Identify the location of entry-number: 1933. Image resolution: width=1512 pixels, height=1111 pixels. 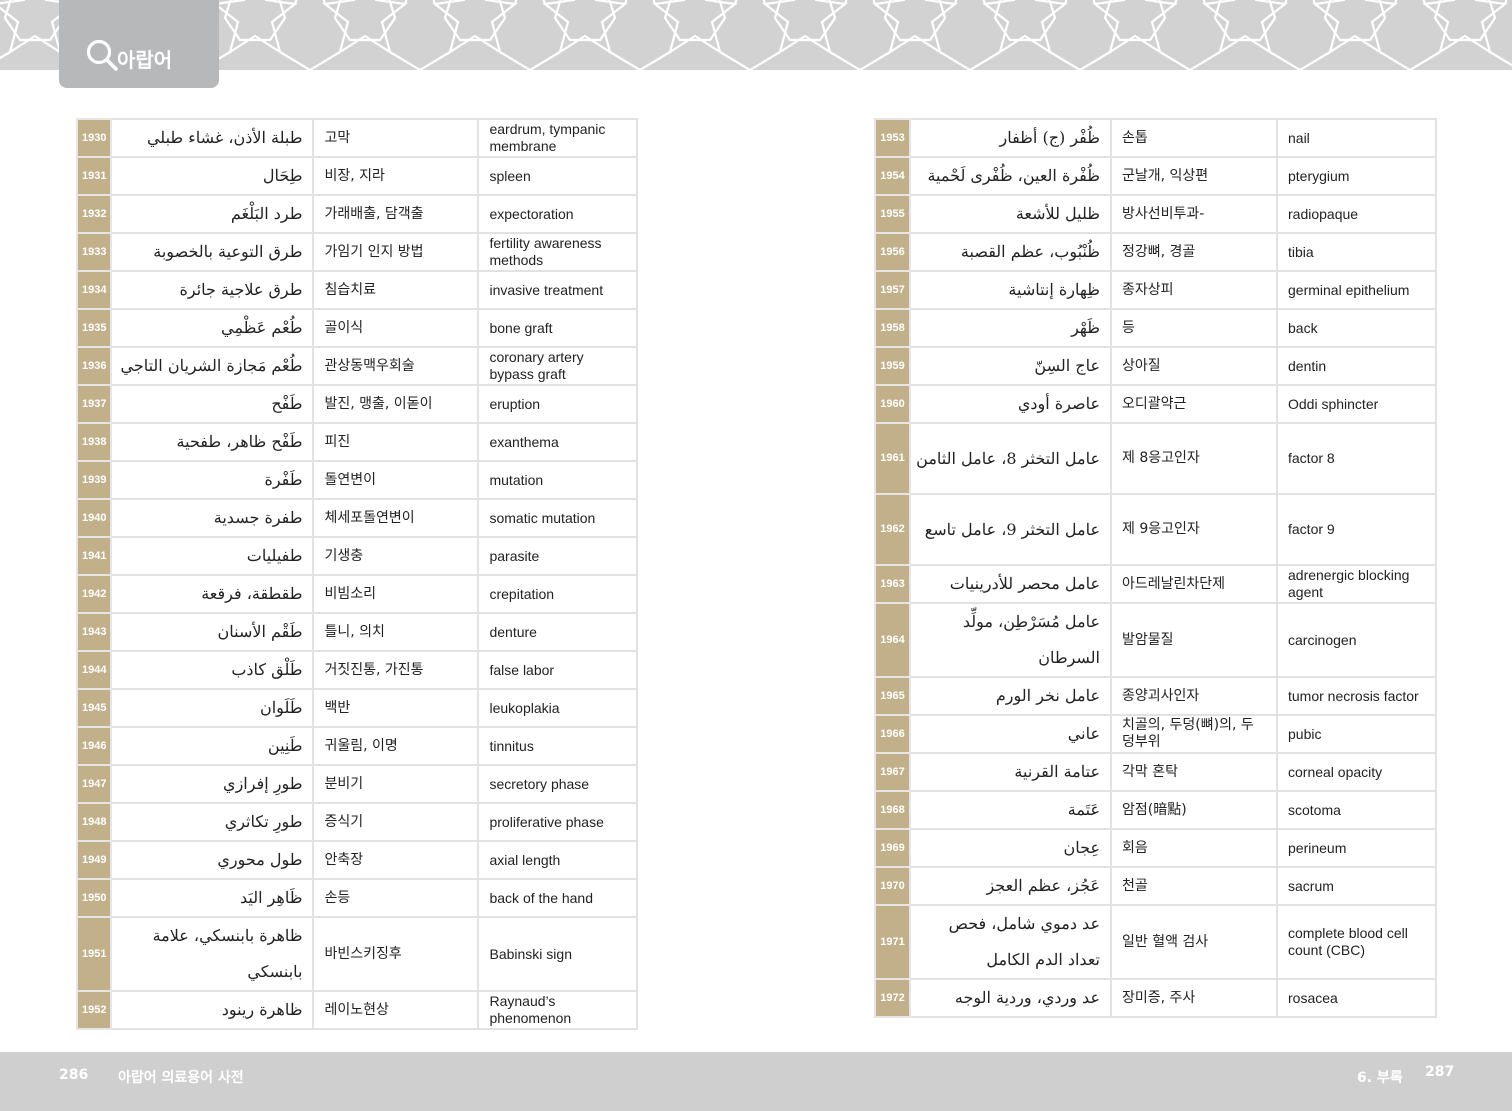
(94, 252).